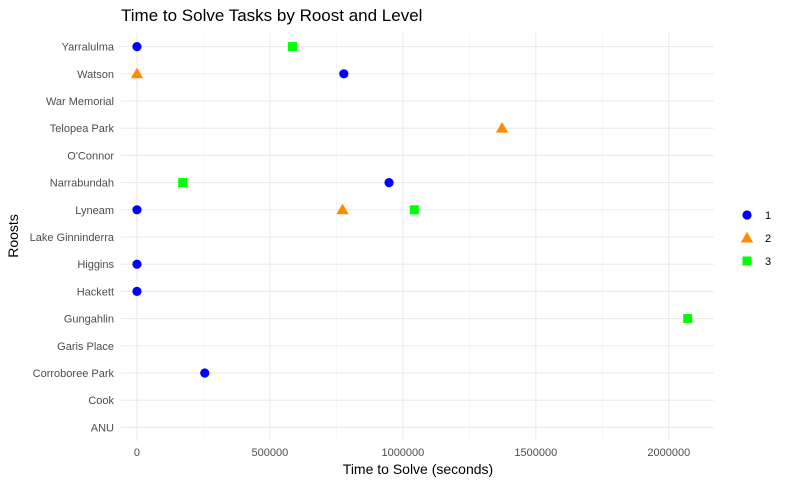  Describe the element at coordinates (95, 292) in the screenshot. I see `y-tick-label: Hackett` at that location.